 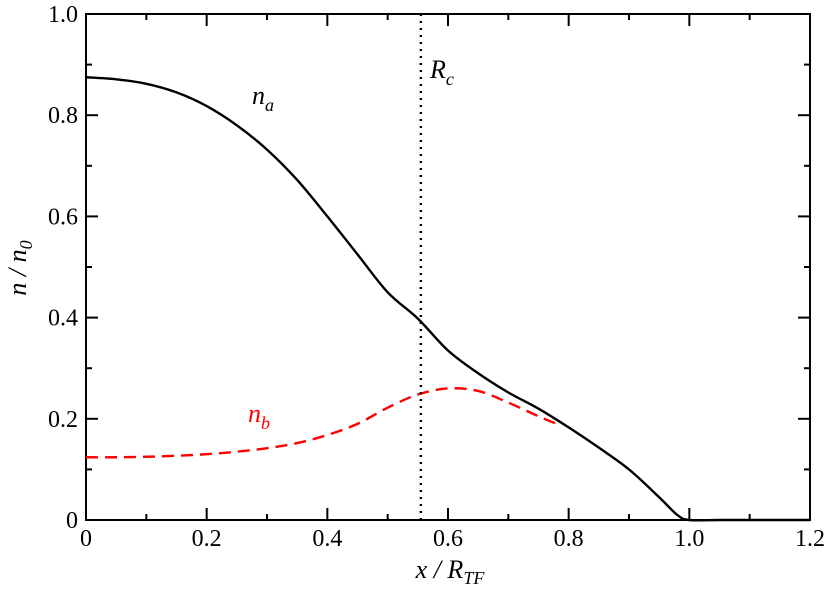 I want to click on x-tick-label: 1.0, so click(x=689, y=539).